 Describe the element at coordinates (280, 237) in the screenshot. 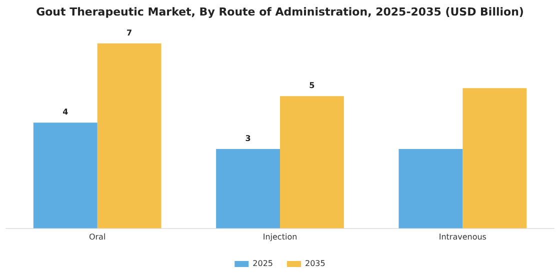

I see `x-tick-label: Injection` at that location.